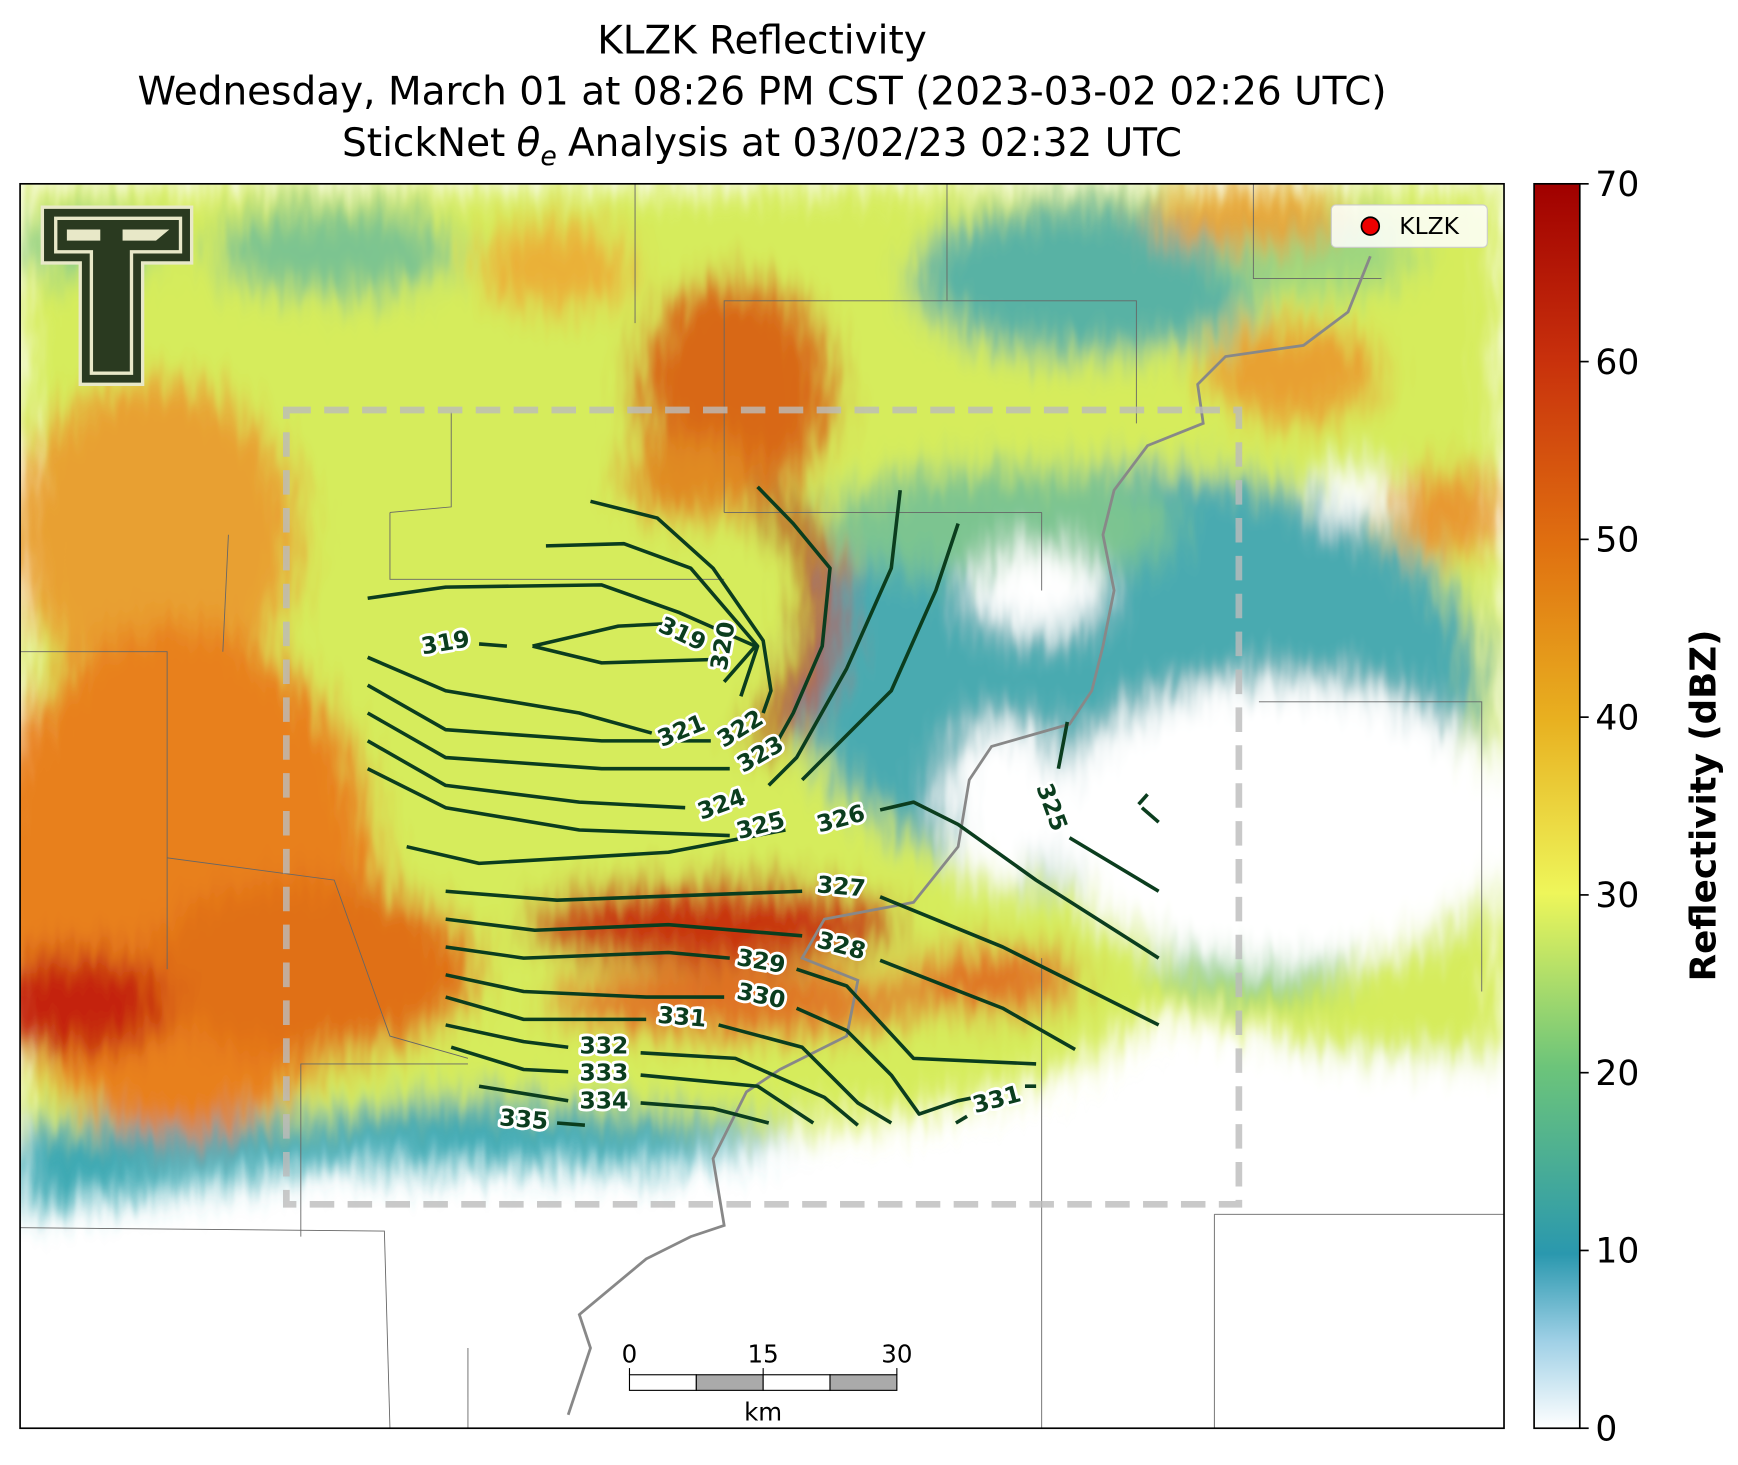  I want to click on contour-label: 333, so click(603, 1072).